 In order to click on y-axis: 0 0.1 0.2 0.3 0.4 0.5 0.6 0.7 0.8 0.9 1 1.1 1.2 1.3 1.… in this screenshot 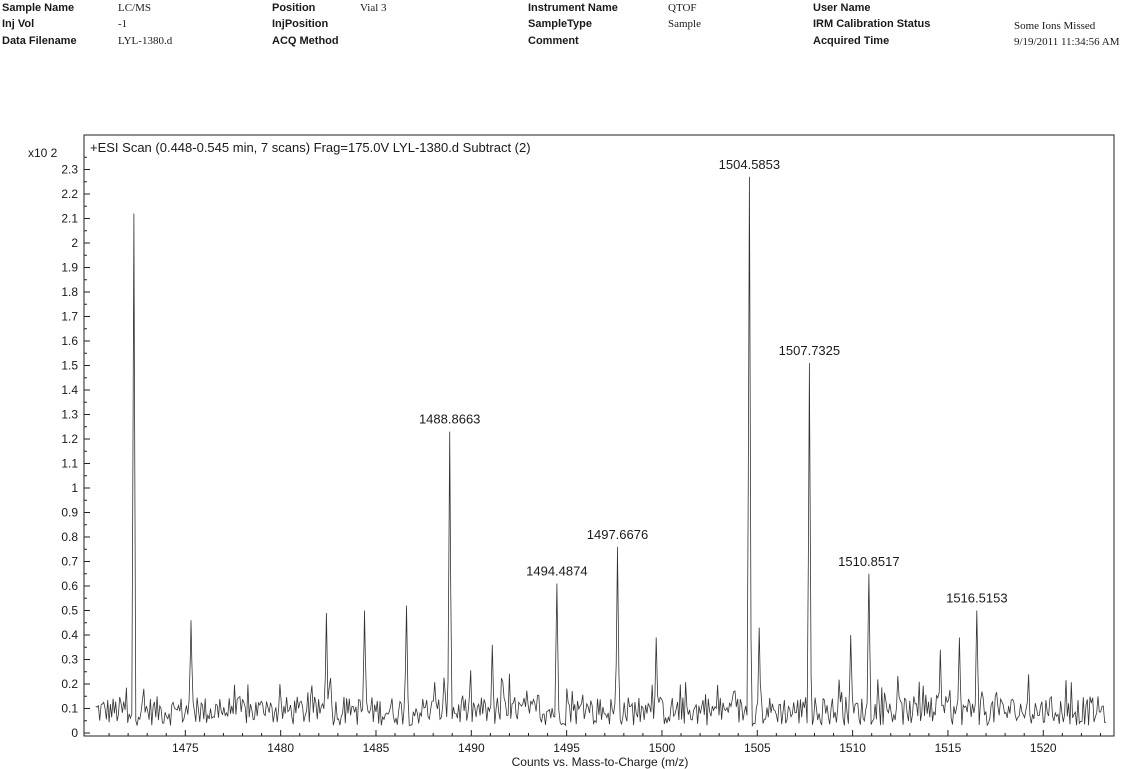, I will do `click(75, 448)`.